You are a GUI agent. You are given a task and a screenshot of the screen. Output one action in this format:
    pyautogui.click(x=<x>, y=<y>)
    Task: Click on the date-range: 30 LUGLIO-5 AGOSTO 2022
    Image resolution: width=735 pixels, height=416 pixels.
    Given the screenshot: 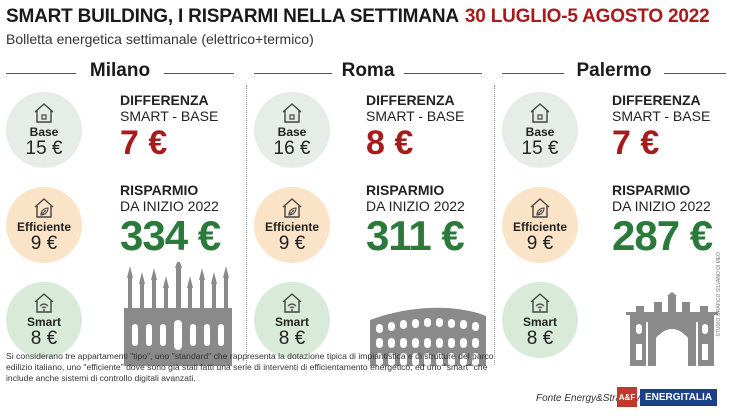 What is the action you would take?
    pyautogui.click(x=587, y=16)
    